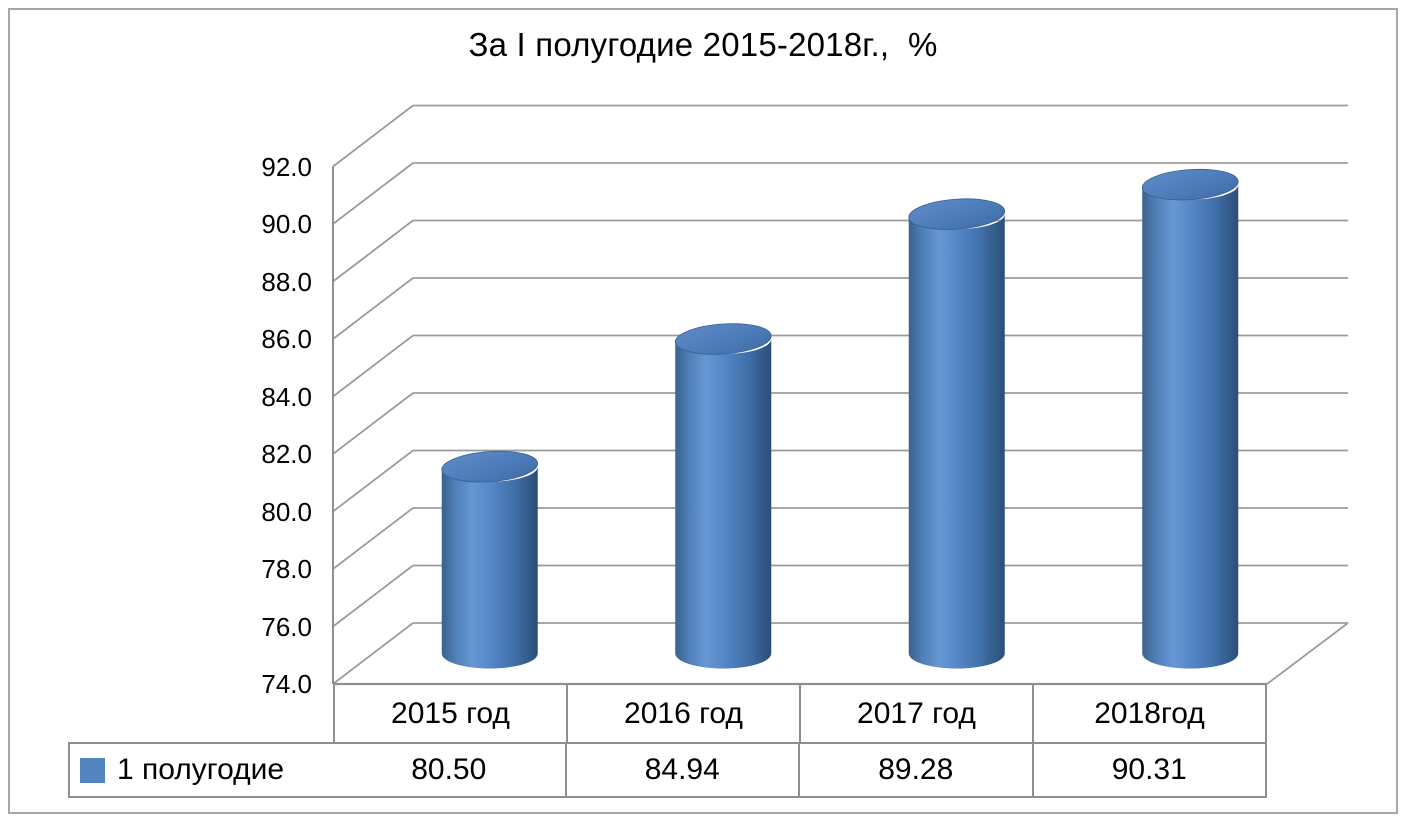 The width and height of the screenshot is (1406, 824). Describe the element at coordinates (682, 713) in the screenshot. I see `category-label: 2016 год` at that location.